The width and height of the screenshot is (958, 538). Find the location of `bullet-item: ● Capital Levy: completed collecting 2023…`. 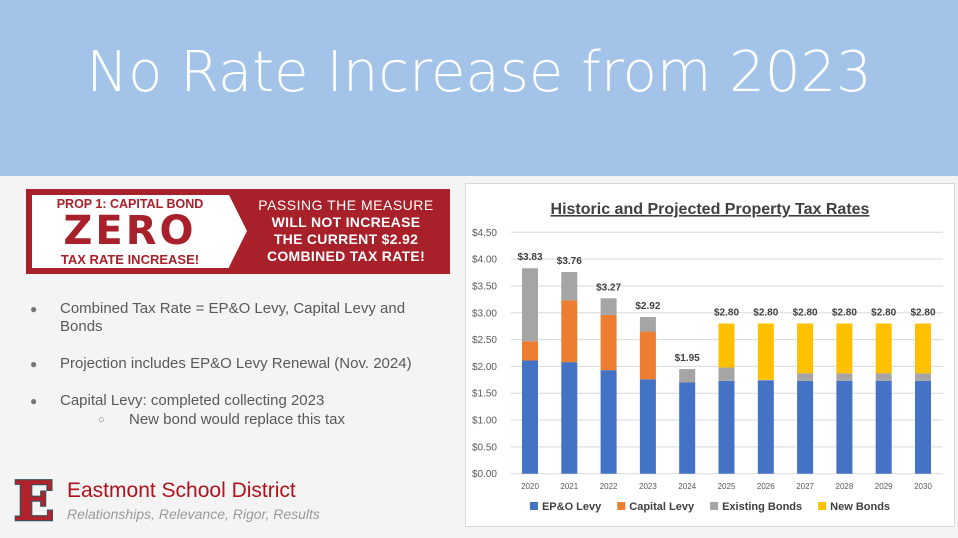

bullet-item: ● Capital Levy: completed collecting 2023… is located at coordinates (240, 410).